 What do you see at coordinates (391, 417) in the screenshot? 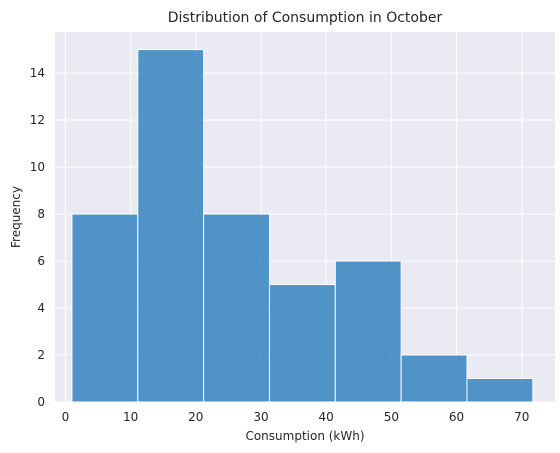
I see `x-tick-label: 50` at bounding box center [391, 417].